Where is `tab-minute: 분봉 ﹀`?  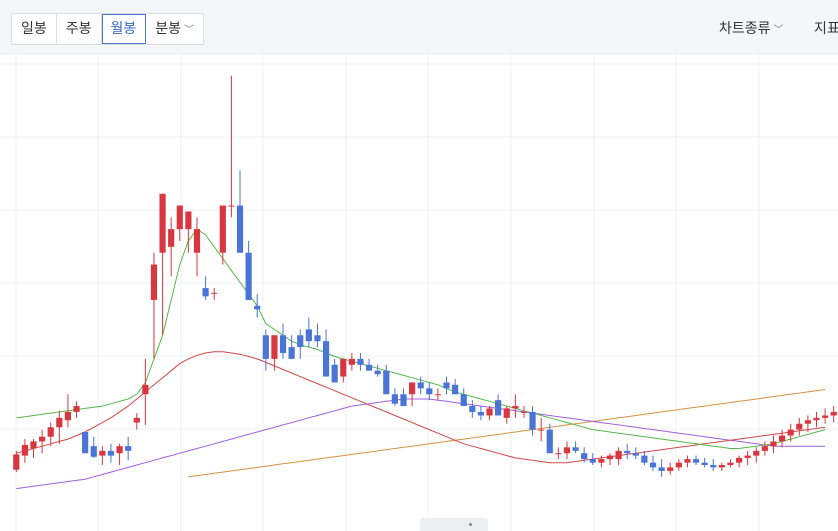
tab-minute: 분봉 ﹀ is located at coordinates (174, 29).